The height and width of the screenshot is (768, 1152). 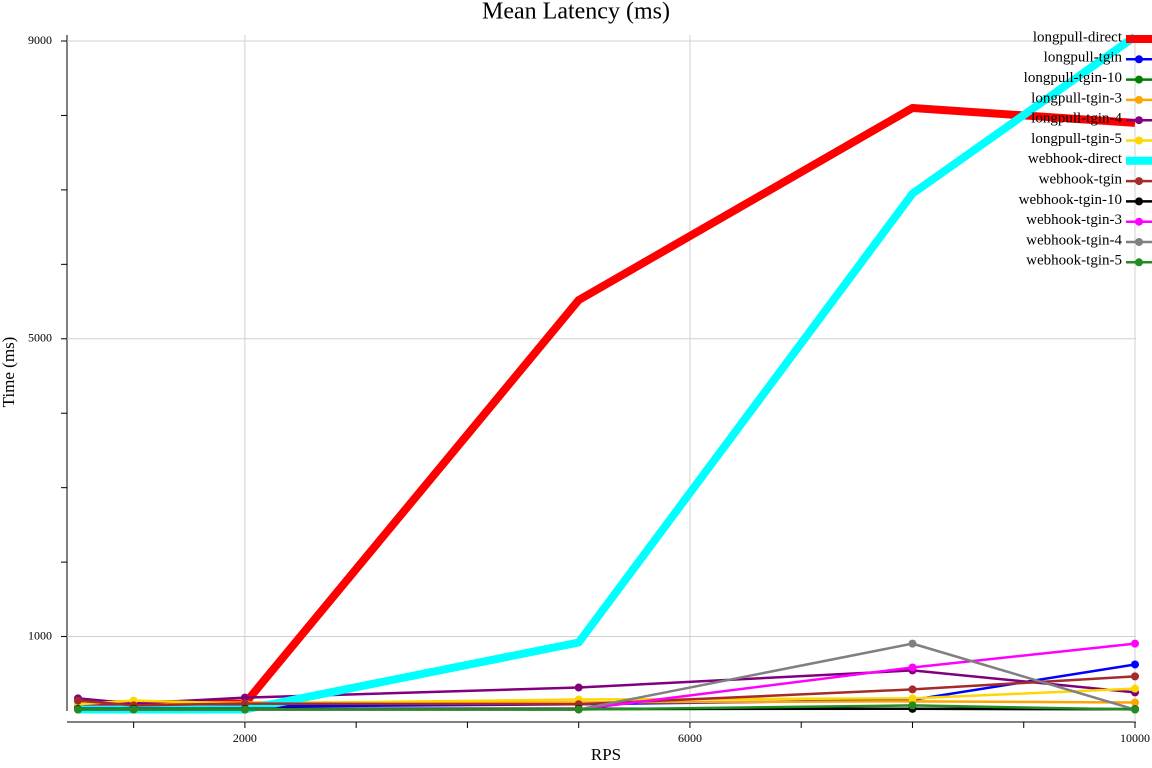 I want to click on legend-label: longpull-tgin, so click(x=1083, y=58).